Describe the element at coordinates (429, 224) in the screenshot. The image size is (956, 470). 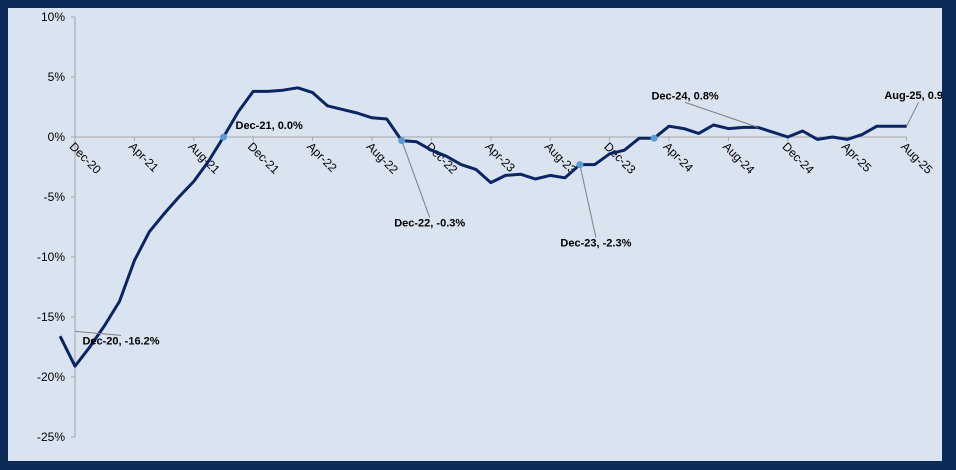
I see `data-label: Dec-22, -0.3%` at that location.